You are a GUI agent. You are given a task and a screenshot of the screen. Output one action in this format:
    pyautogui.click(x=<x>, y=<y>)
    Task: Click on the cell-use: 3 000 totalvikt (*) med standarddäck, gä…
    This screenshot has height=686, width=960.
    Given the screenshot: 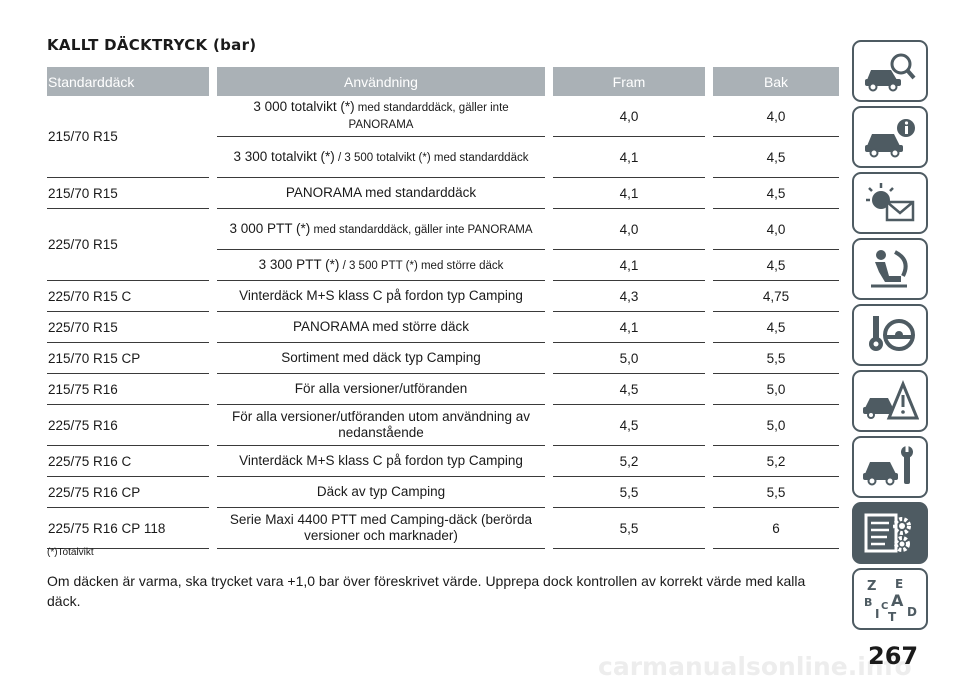 What is the action you would take?
    pyautogui.click(x=381, y=116)
    